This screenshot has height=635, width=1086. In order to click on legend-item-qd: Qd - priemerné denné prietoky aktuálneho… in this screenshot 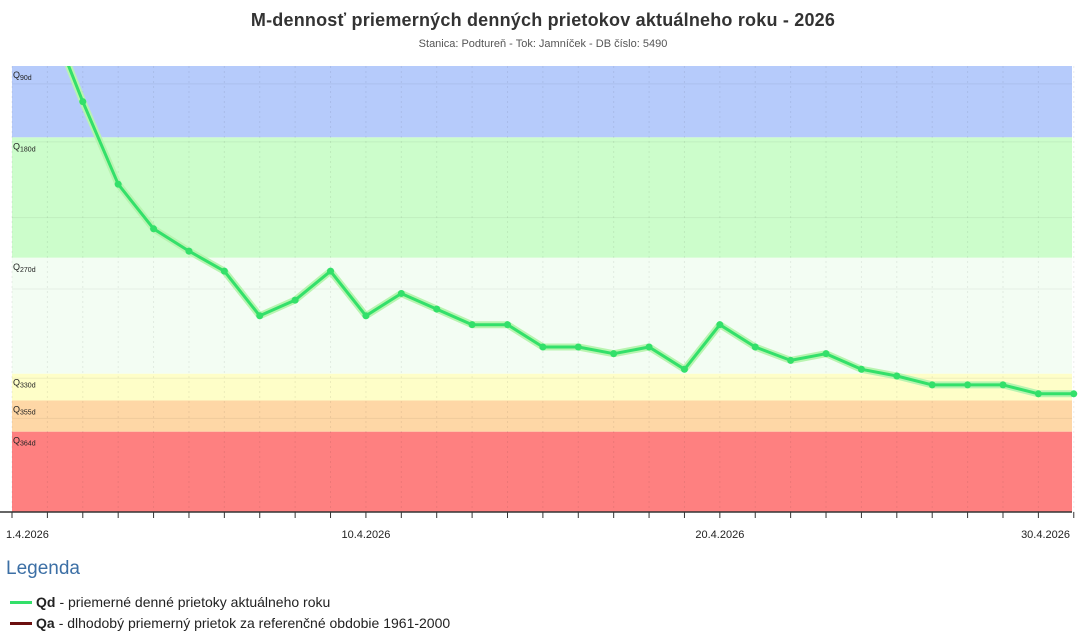, I will do `click(170, 602)`.